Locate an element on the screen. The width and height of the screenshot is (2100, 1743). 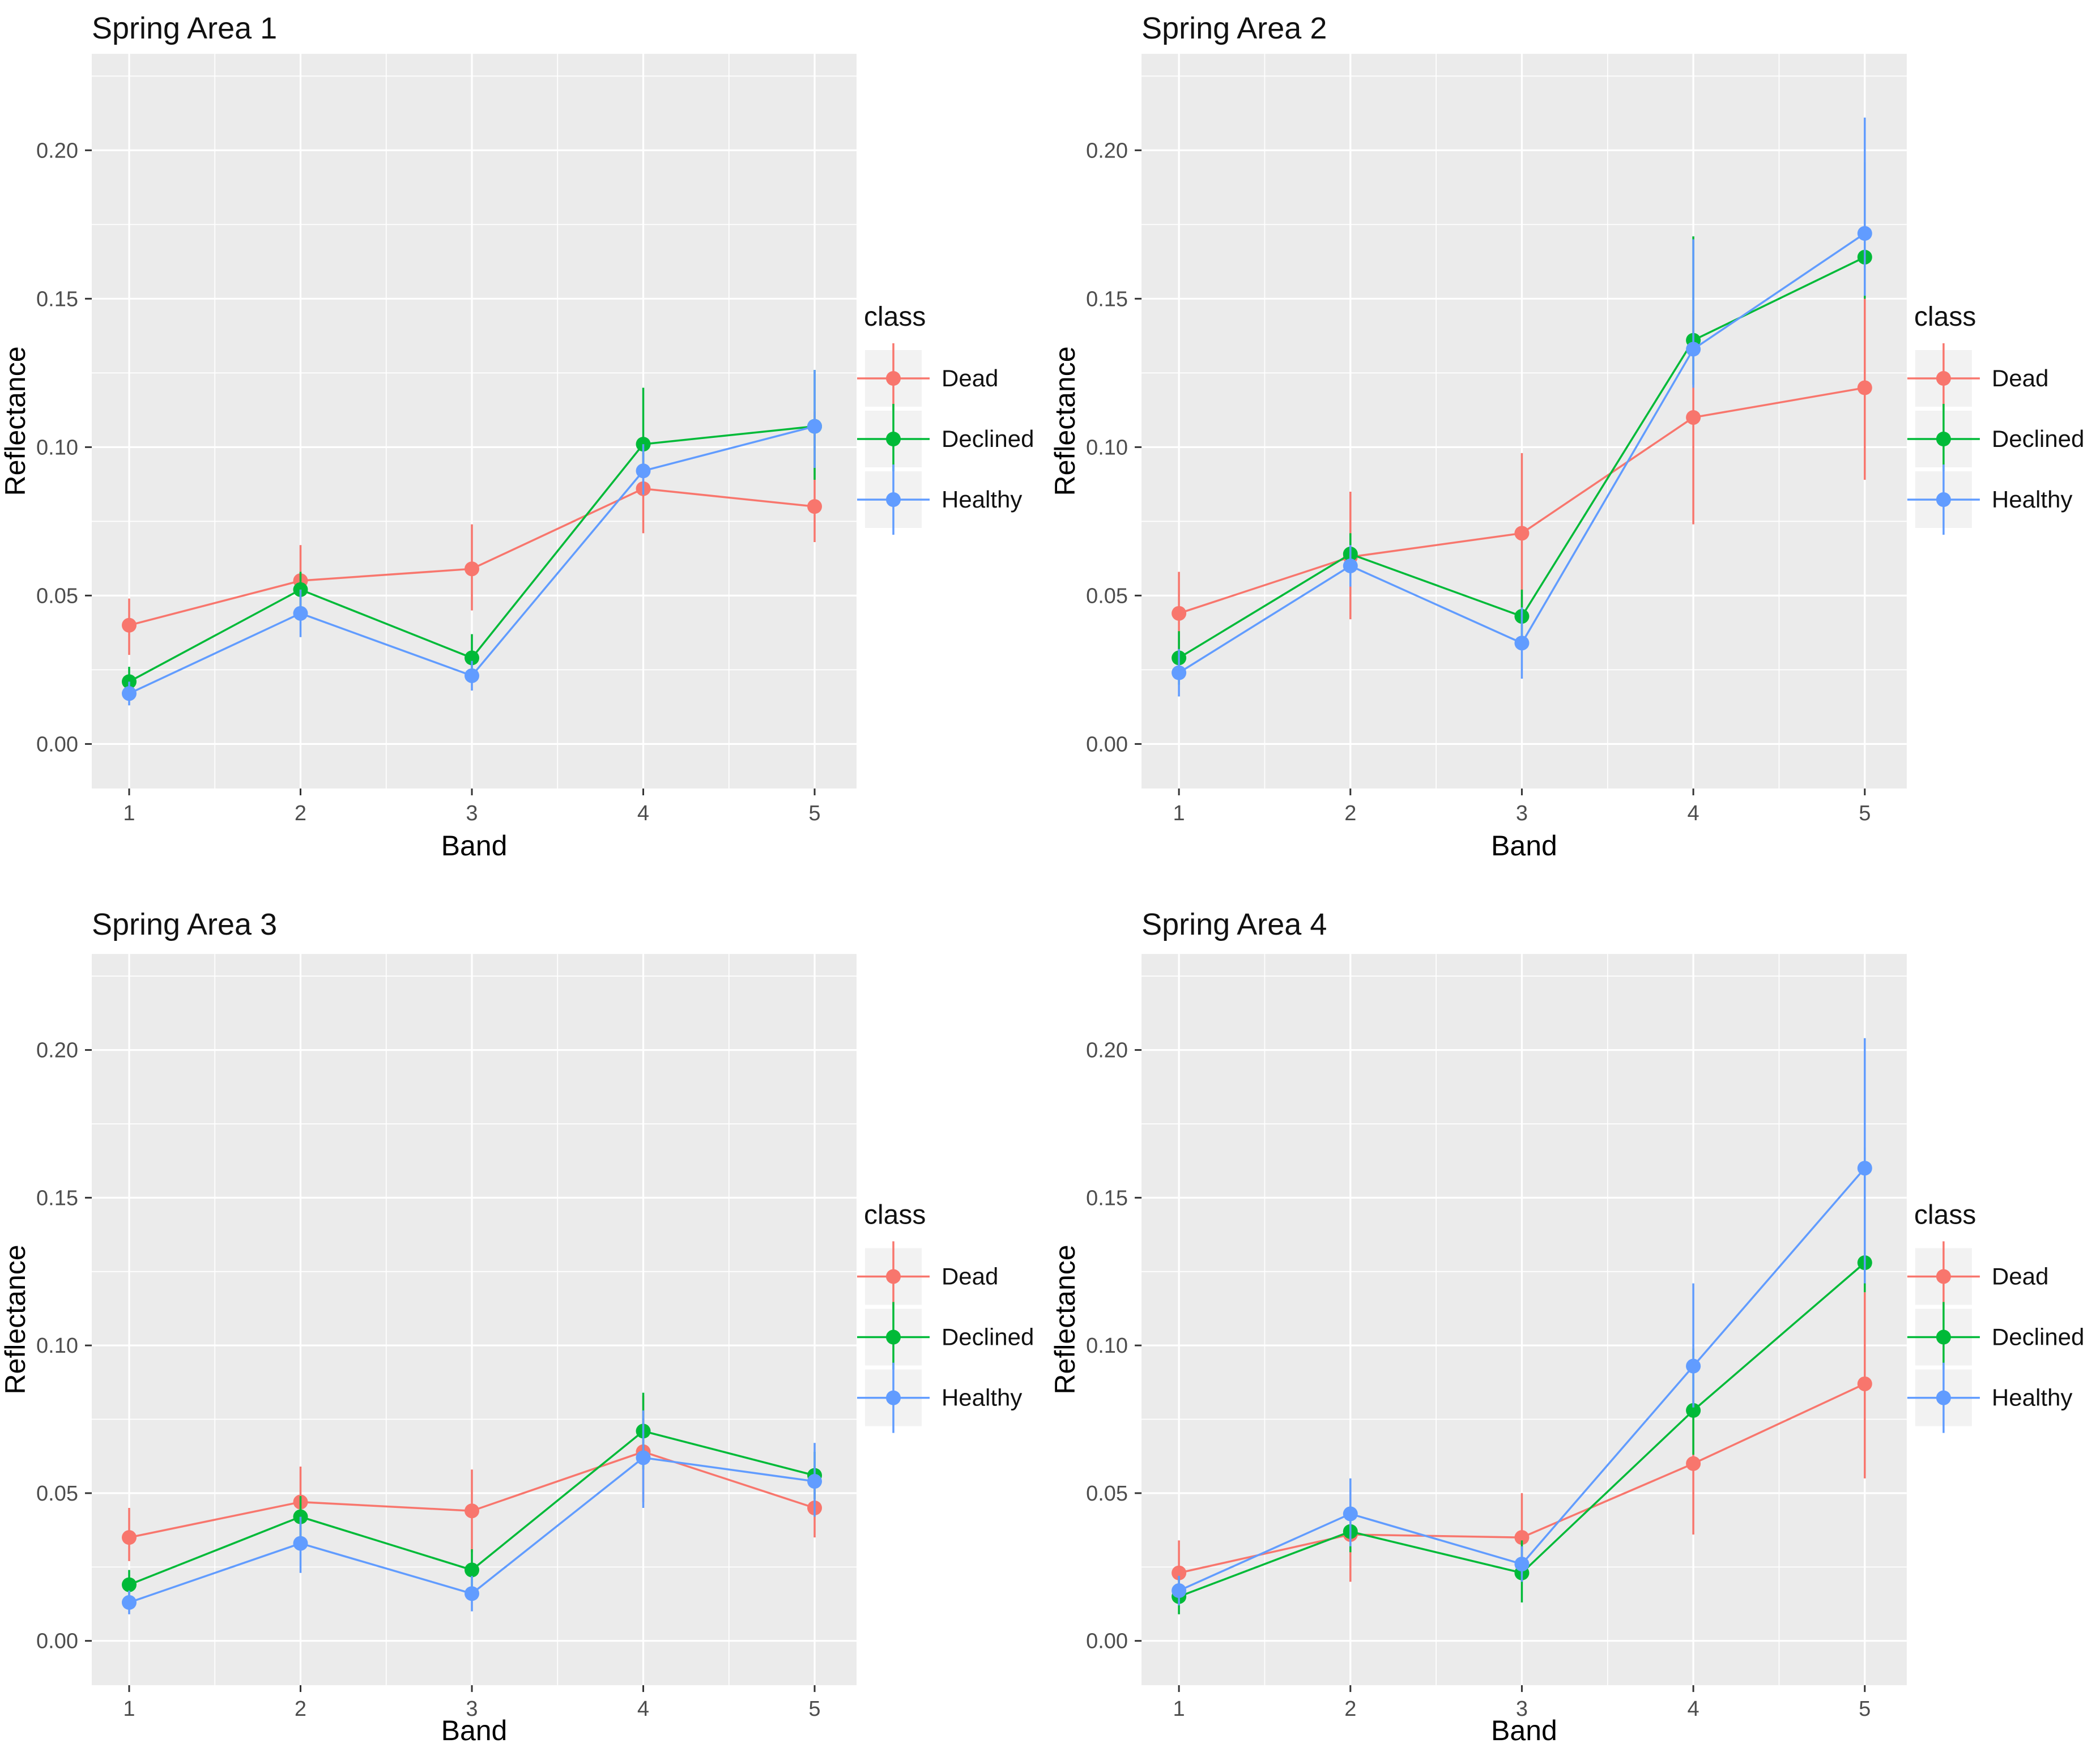
chart-title: Spring Area 2 is located at coordinates (1234, 28).